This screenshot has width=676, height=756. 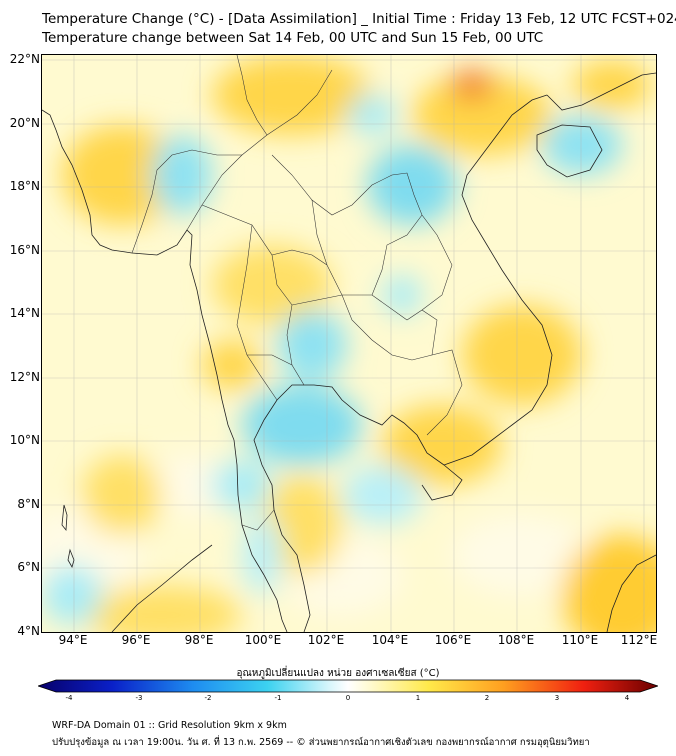 I want to click on colorbar-tick: 0, so click(x=348, y=698).